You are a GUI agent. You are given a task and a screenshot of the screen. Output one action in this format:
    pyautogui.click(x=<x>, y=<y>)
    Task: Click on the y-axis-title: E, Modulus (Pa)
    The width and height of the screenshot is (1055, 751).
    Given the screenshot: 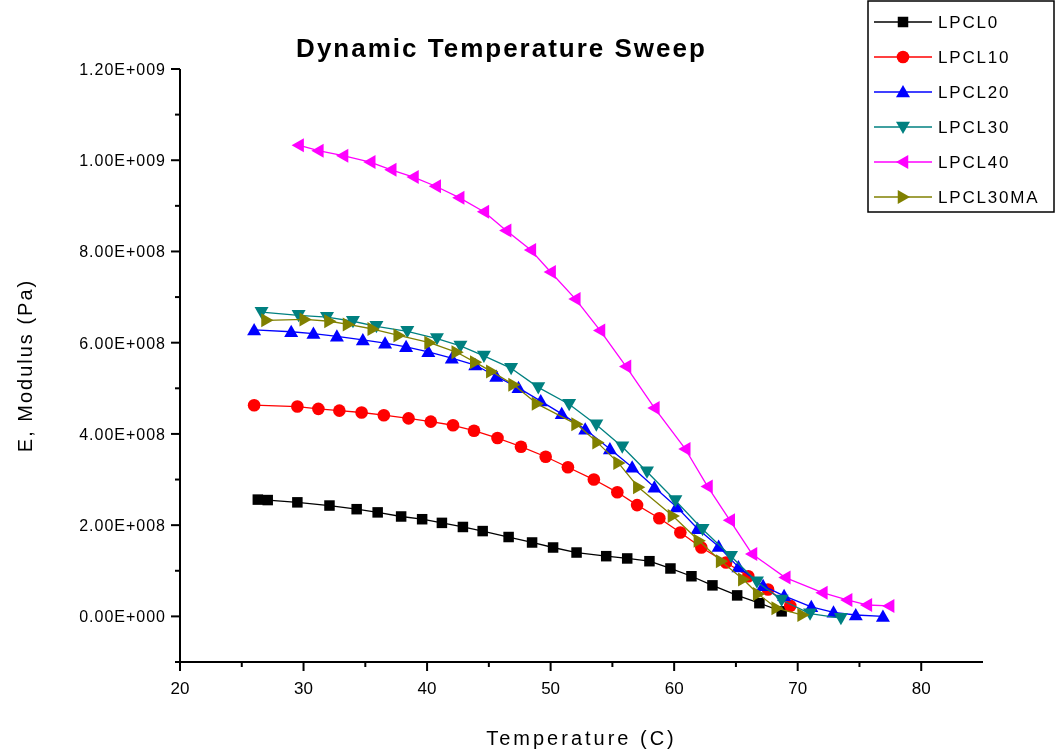 What is the action you would take?
    pyautogui.click(x=25, y=365)
    